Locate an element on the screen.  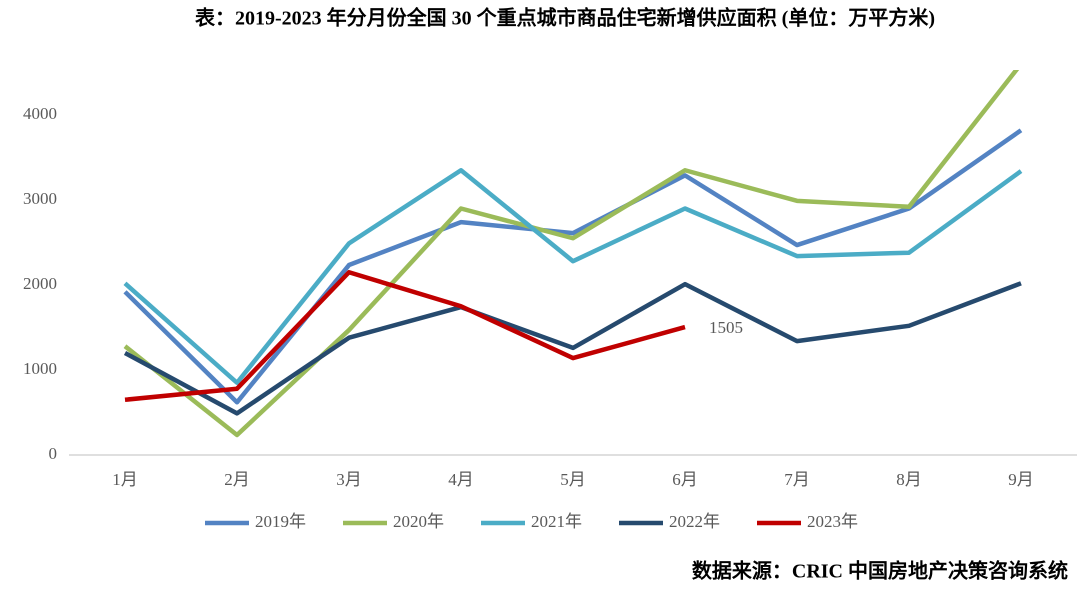
legend-label: 2023年 is located at coordinates (832, 521).